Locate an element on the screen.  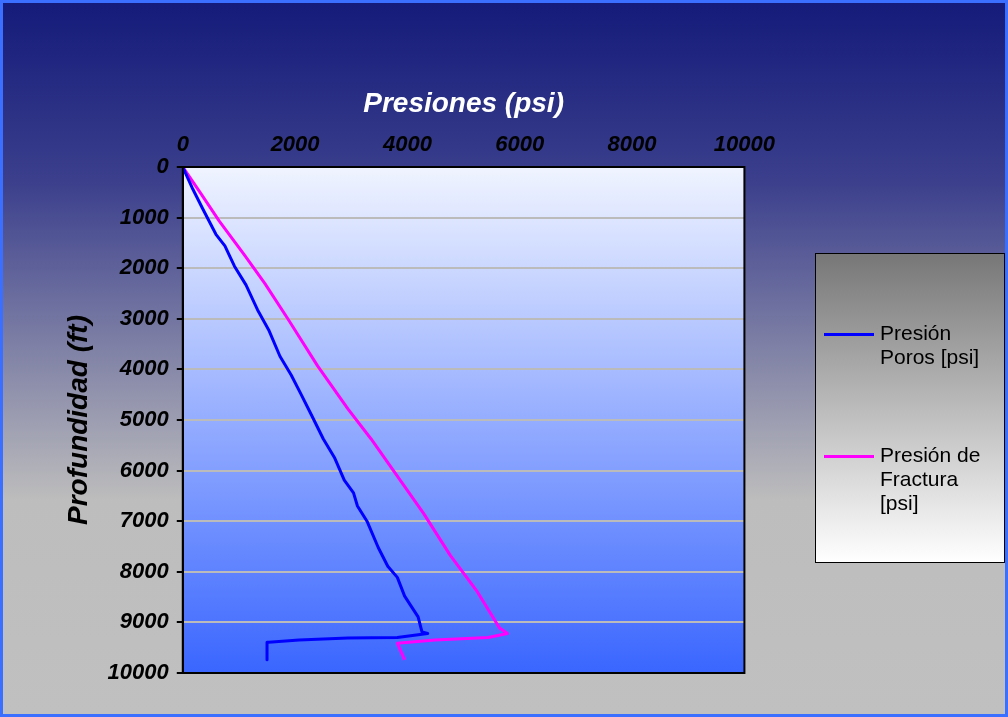
y-tick-label: 10000 is located at coordinates (138, 672).